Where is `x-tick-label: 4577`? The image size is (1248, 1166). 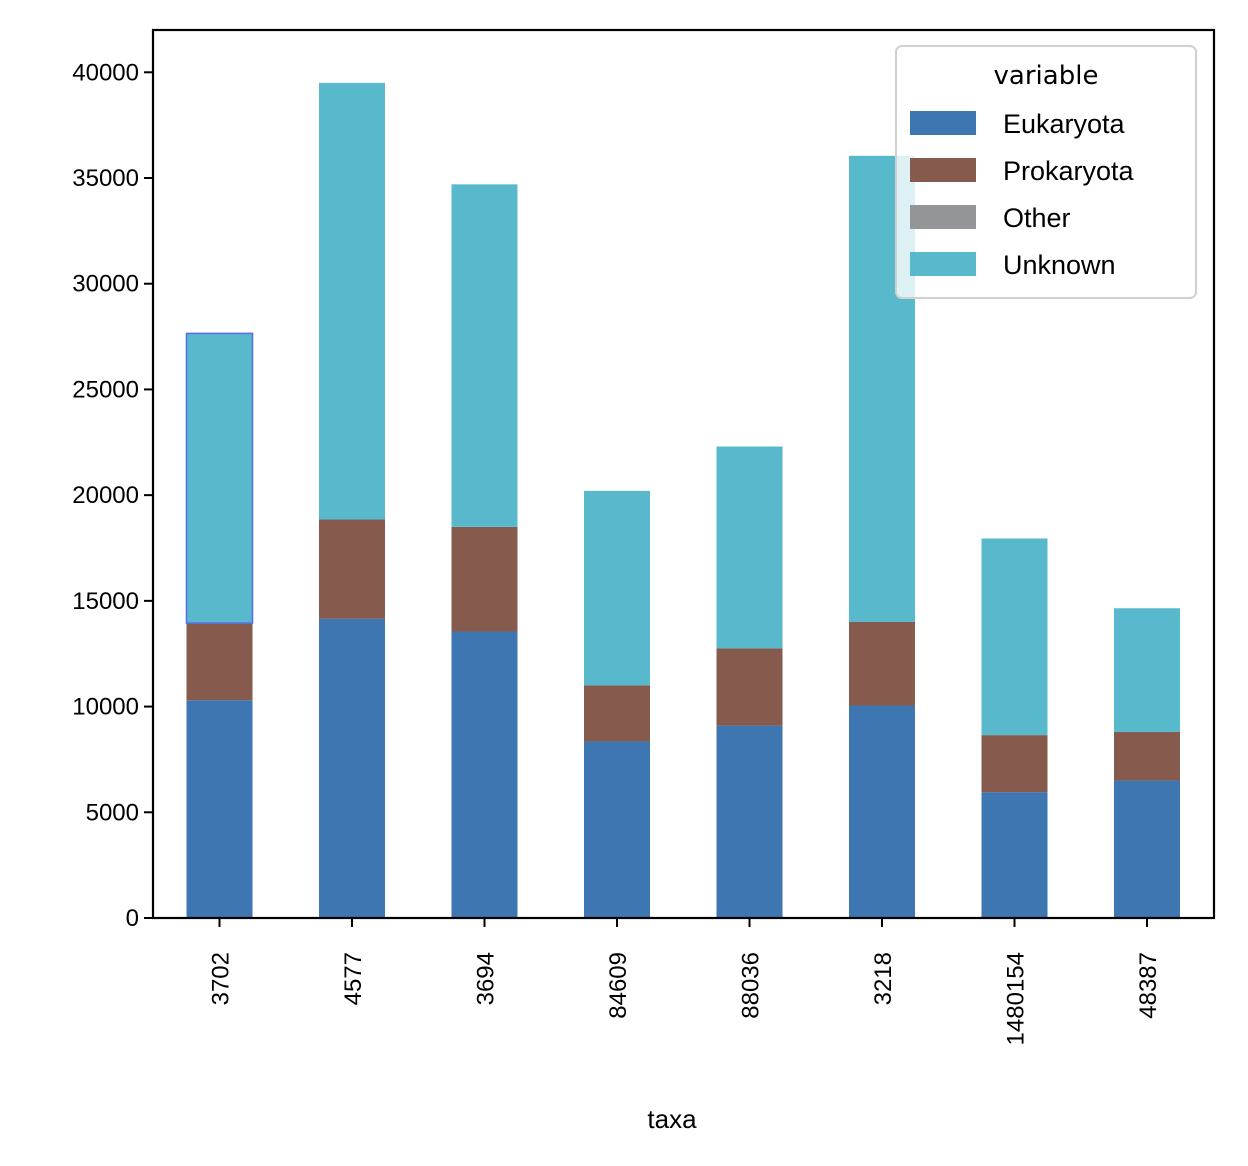 x-tick-label: 4577 is located at coordinates (353, 978).